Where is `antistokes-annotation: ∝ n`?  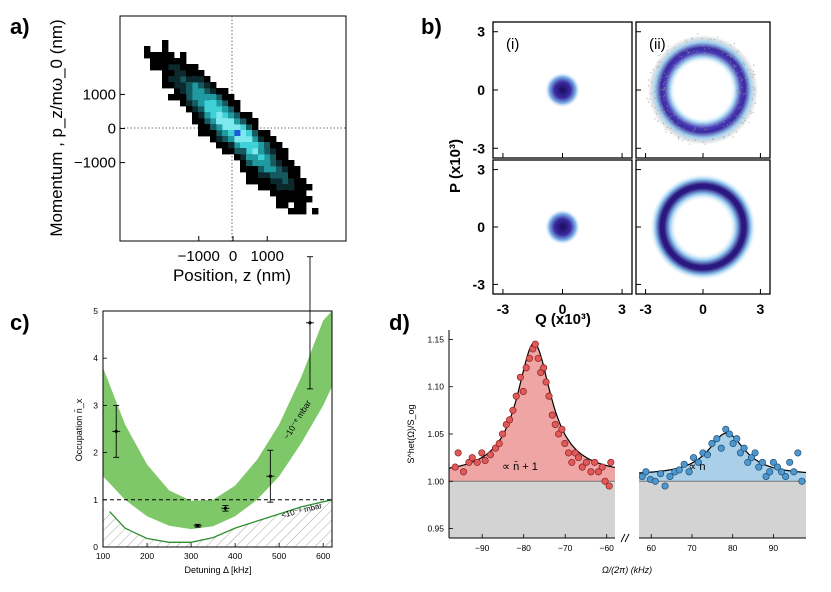 antistokes-annotation: ∝ n is located at coordinates (696, 467).